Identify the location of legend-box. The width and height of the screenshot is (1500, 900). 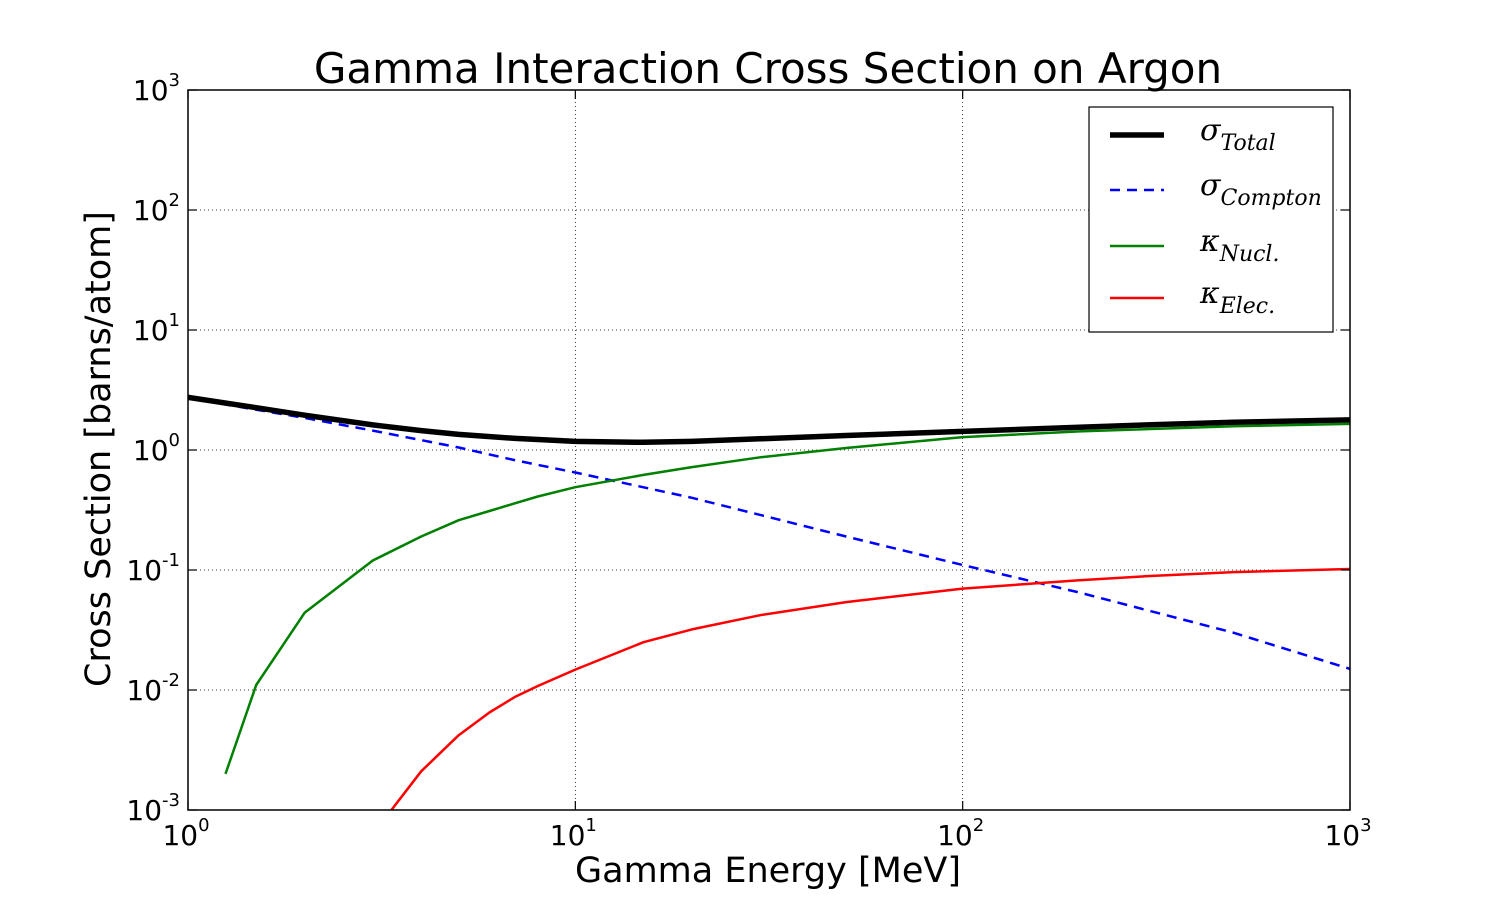
(1211, 219).